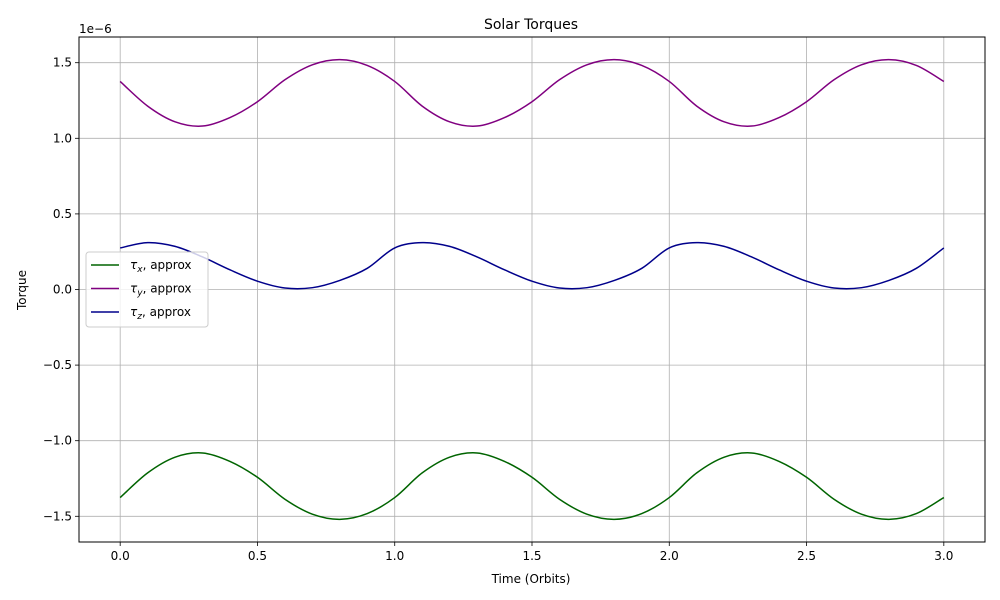 The height and width of the screenshot is (600, 1000). Describe the element at coordinates (62, 63) in the screenshot. I see `y-tick-label: 1.5` at that location.